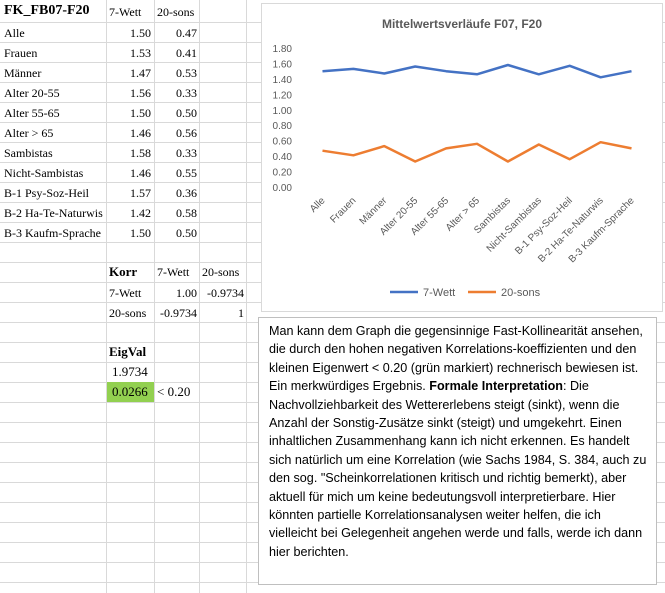  I want to click on y-tick-label: 1.20, so click(283, 95).